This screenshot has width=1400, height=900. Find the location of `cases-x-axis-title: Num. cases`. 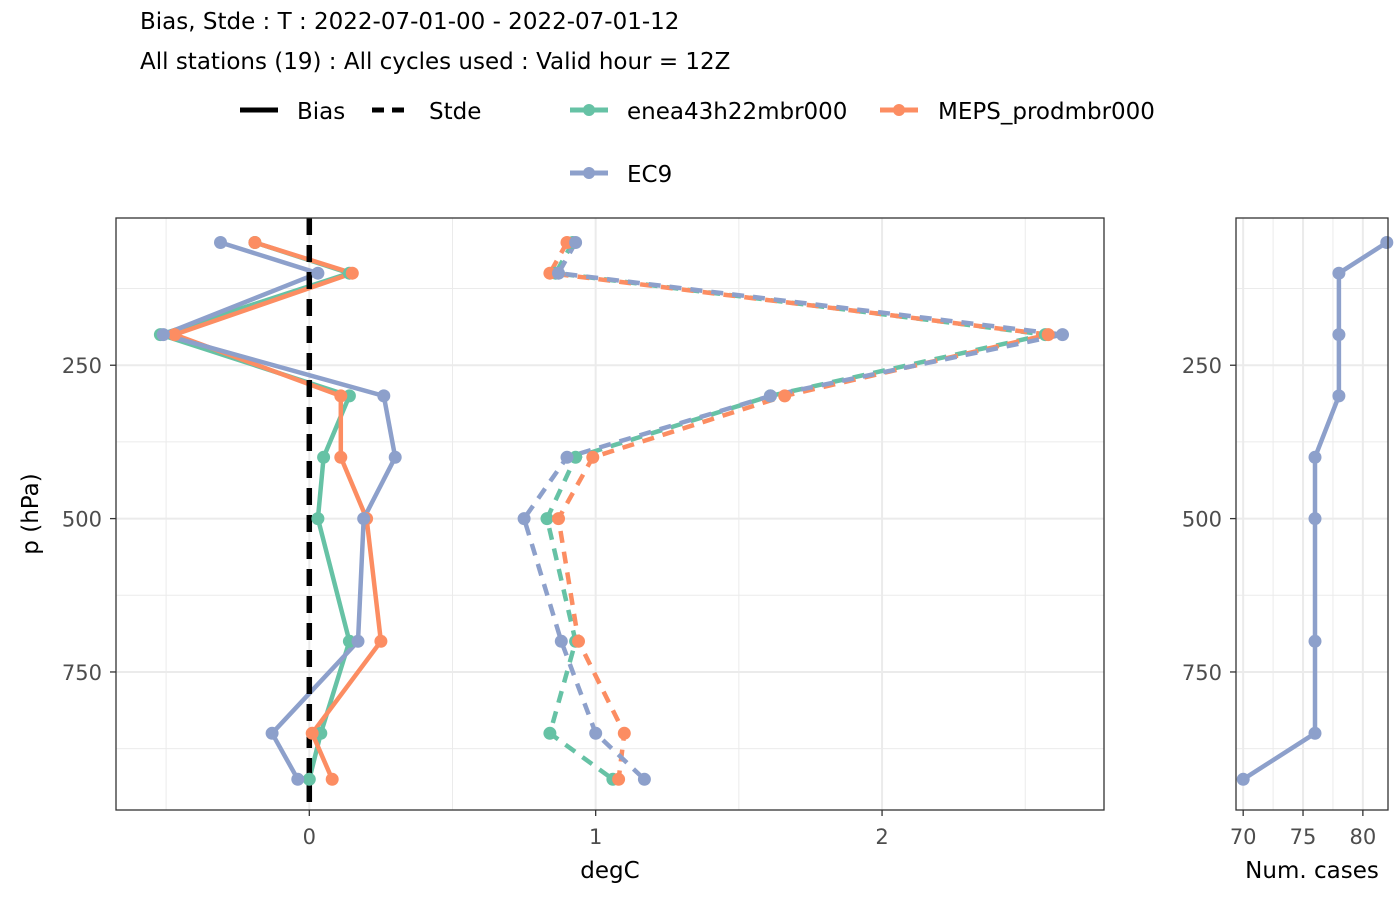

cases-x-axis-title: Num. cases is located at coordinates (1312, 871).